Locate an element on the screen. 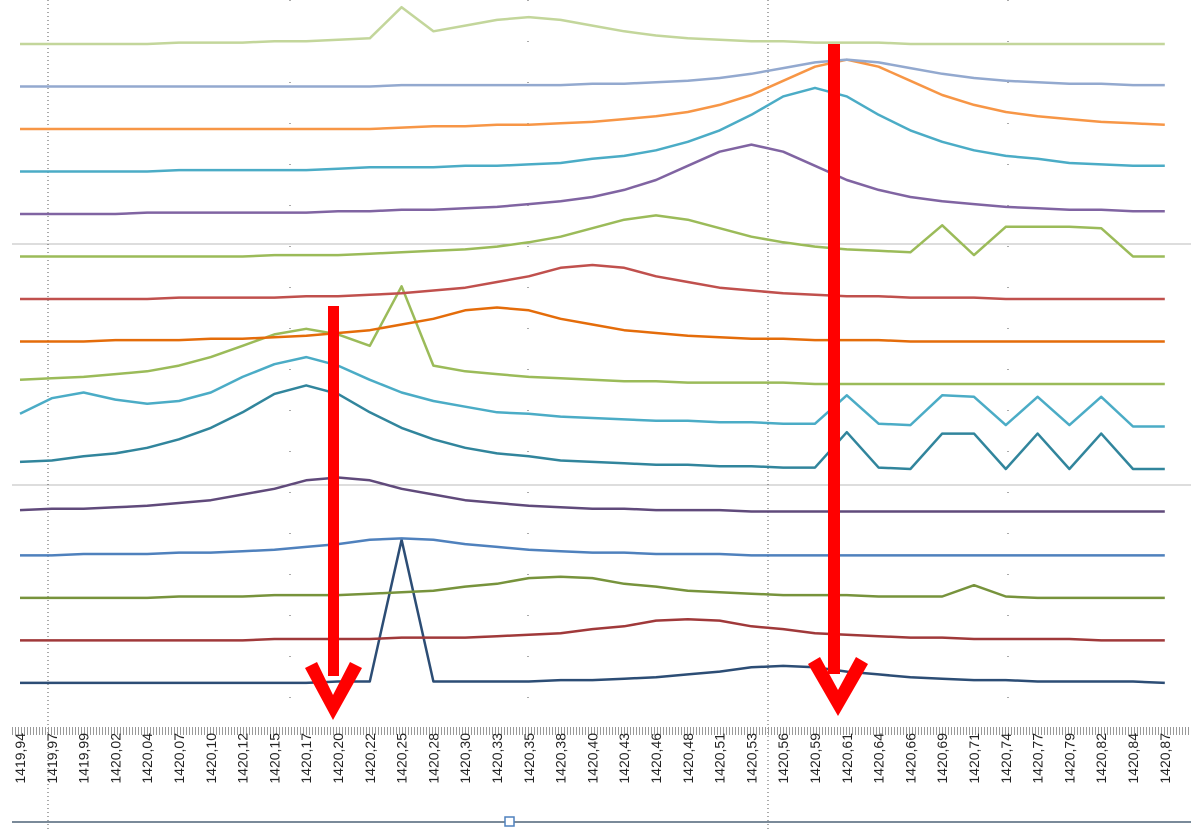  x-tick-label: 1420,53 is located at coordinates (751, 758).